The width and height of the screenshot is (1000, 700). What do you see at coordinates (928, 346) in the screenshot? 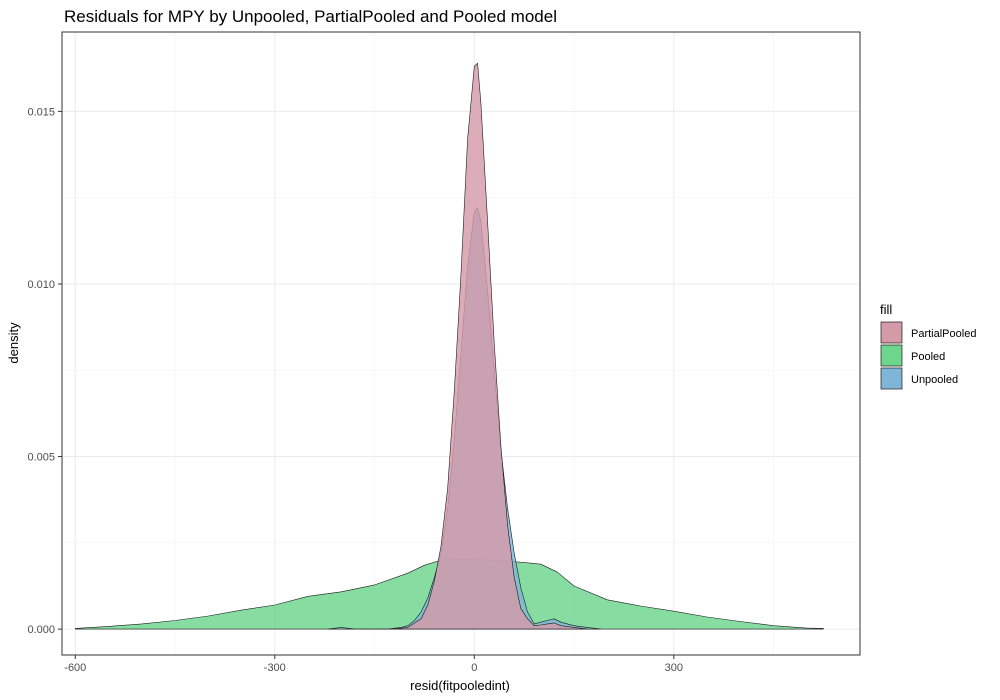
I see `legend: fill PartialPooled Pooled Unpooled` at bounding box center [928, 346].